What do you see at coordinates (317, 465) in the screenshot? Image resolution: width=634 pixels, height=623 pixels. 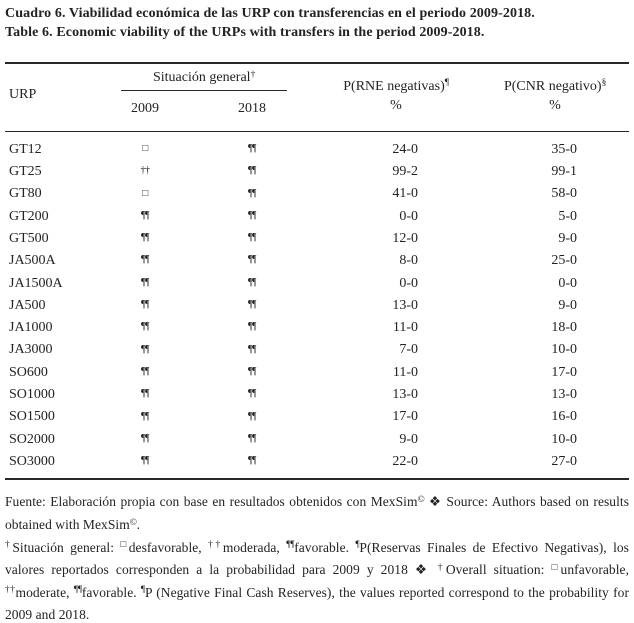 I see `table-row: SO3000 ¶¶ ¶¶ 22-0 27-0` at bounding box center [317, 465].